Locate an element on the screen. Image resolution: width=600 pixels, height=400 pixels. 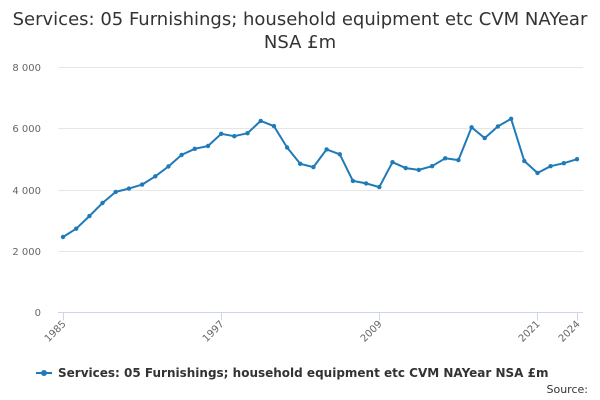
y-tick-label: 2 000 is located at coordinates (26, 252).